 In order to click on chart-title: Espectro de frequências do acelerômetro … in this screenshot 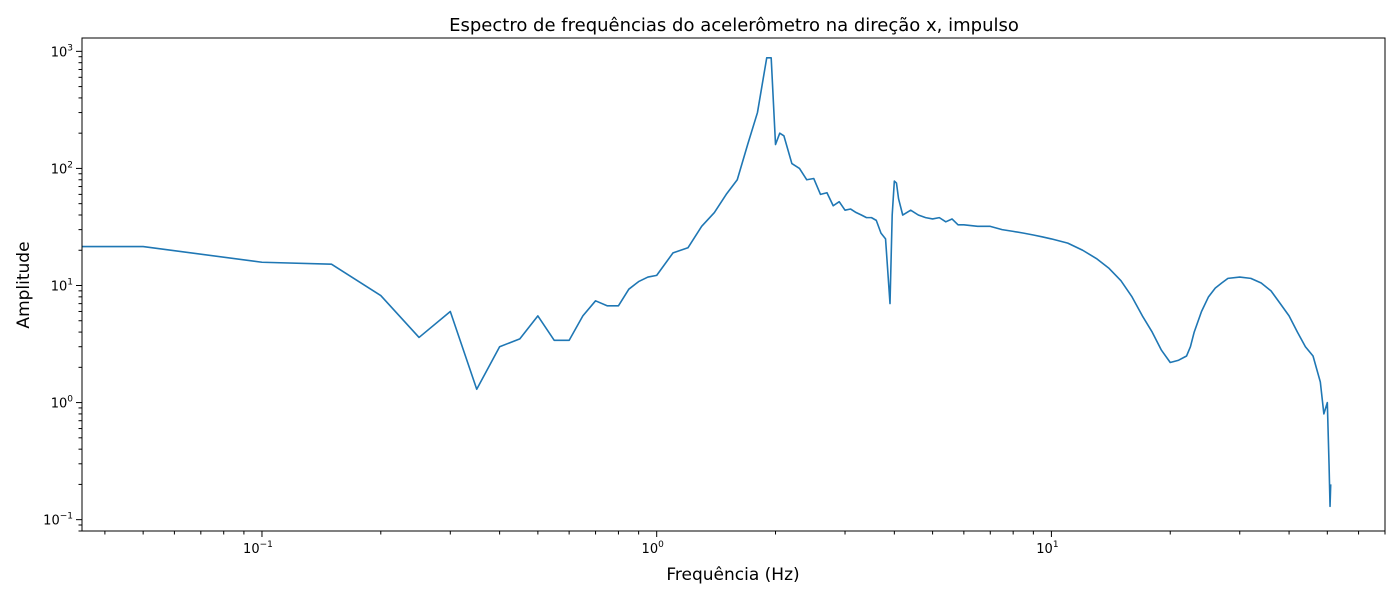, I will do `click(734, 25)`.